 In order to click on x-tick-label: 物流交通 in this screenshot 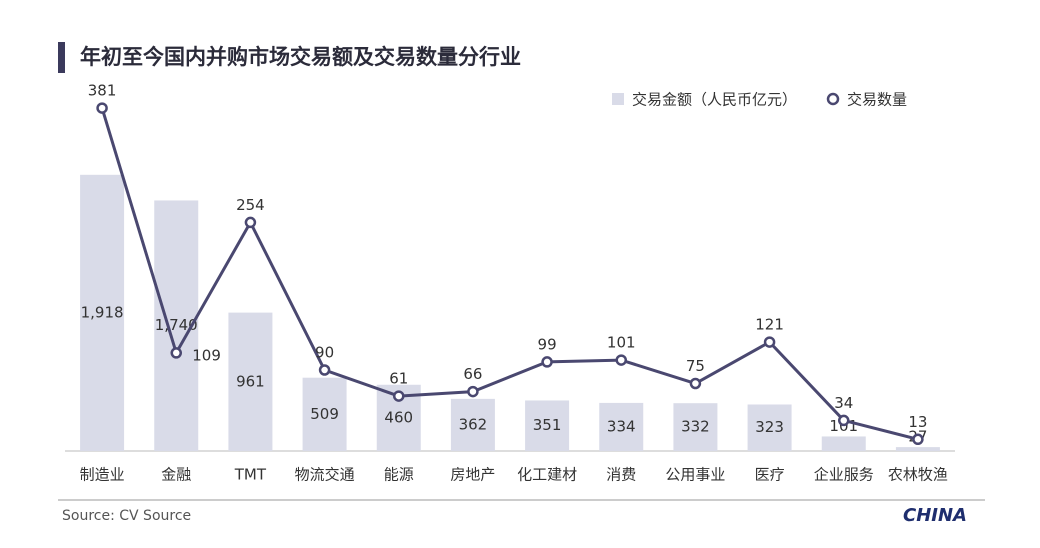, I will do `click(325, 475)`.